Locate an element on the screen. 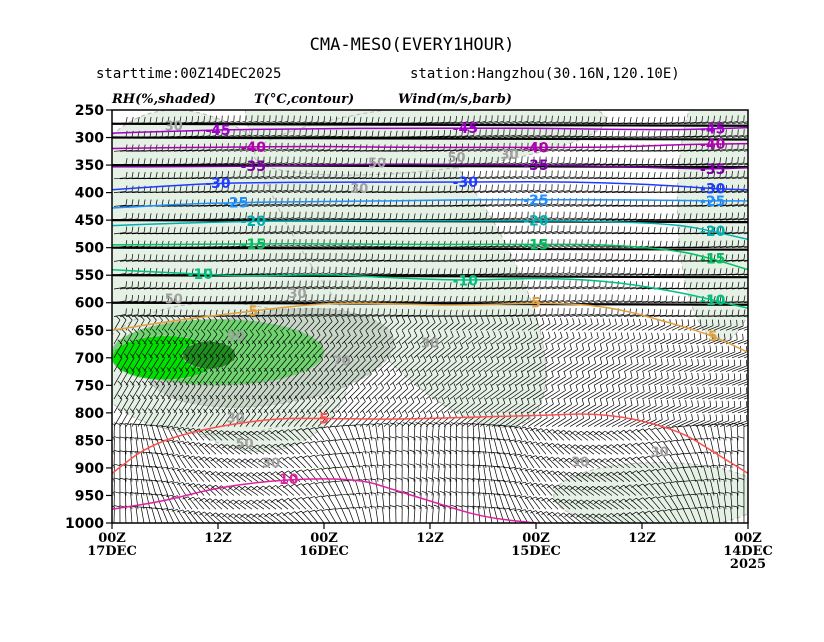 This screenshot has height=642, width=824. x-tick-label: 16DEC is located at coordinates (324, 551).